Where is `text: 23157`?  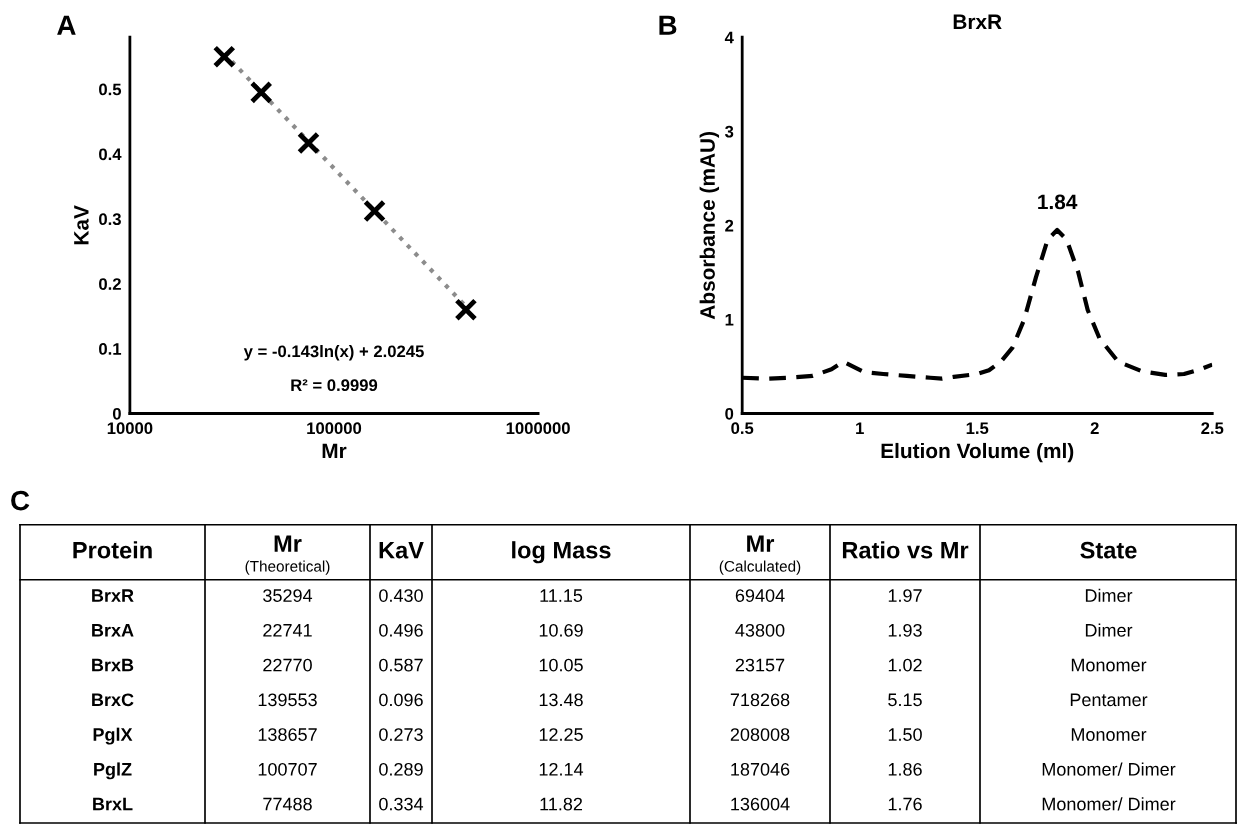
text: 23157 is located at coordinates (760, 665).